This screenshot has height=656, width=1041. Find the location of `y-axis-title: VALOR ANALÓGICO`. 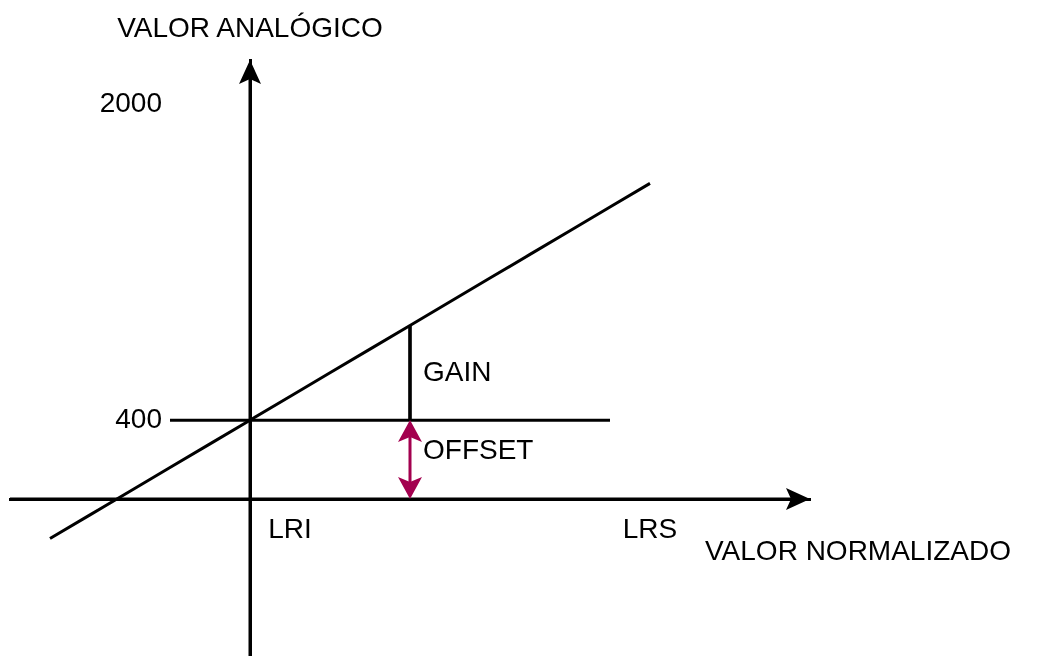

y-axis-title: VALOR ANALÓGICO is located at coordinates (250, 27).